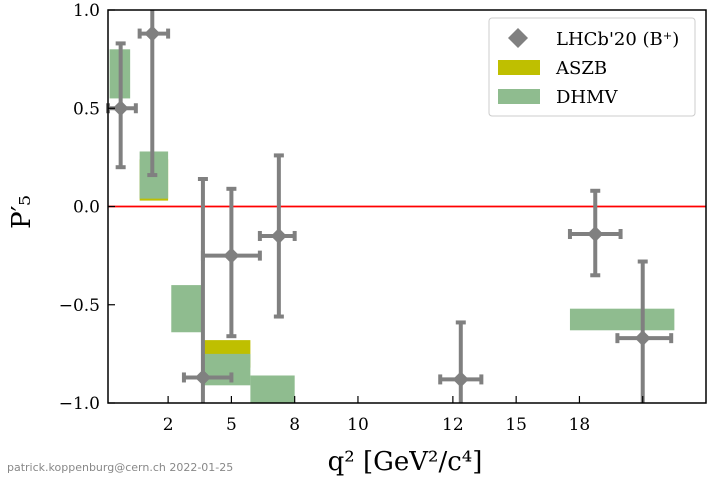  I want to click on x-tick-label: 12, so click(453, 425).